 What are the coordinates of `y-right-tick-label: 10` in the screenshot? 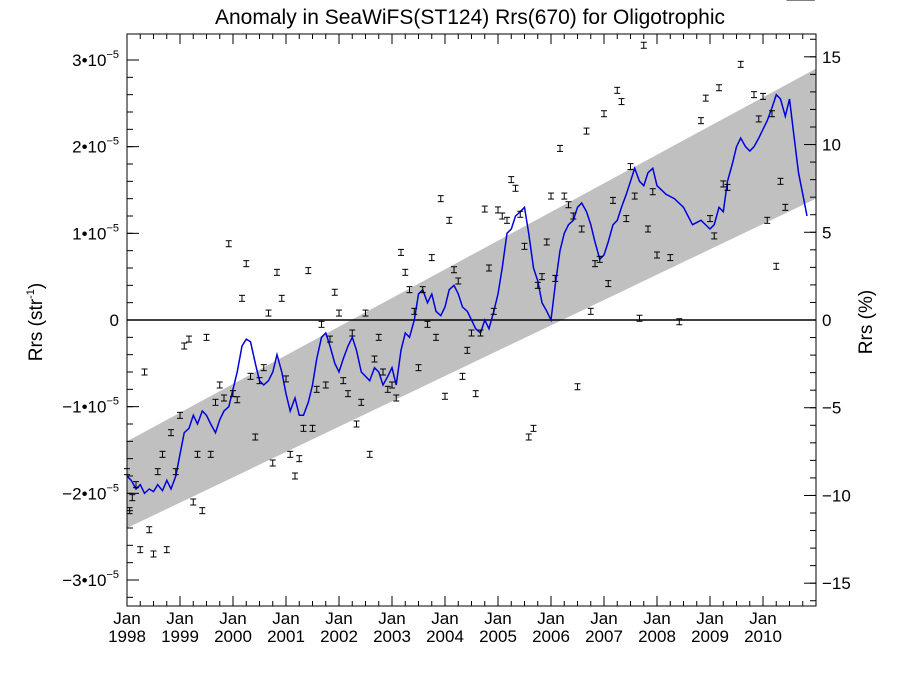 It's located at (831, 145).